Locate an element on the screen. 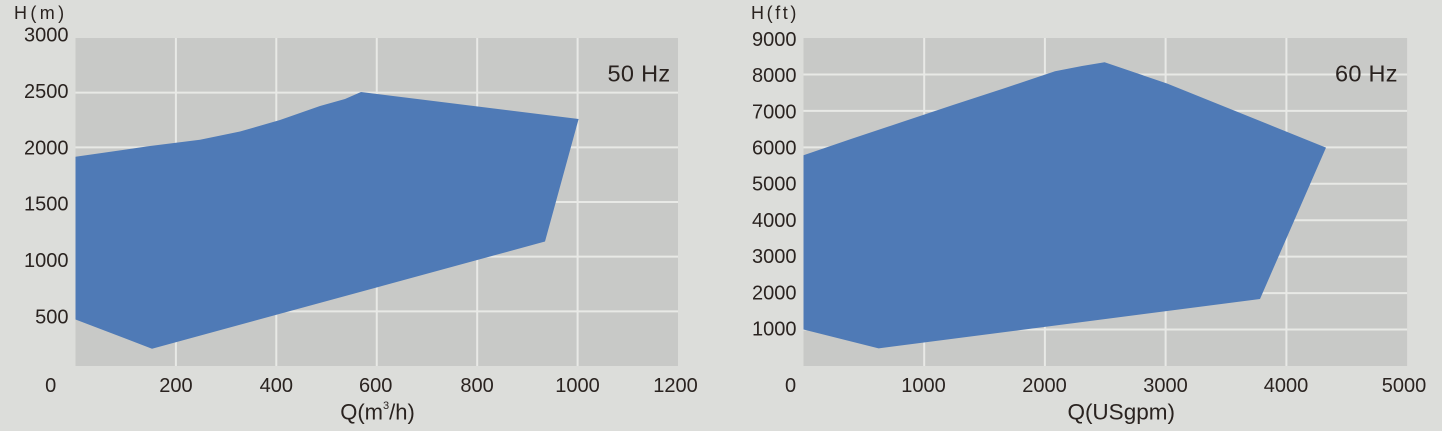 The width and height of the screenshot is (1442, 431). svg-text: 200 is located at coordinates (175, 386).